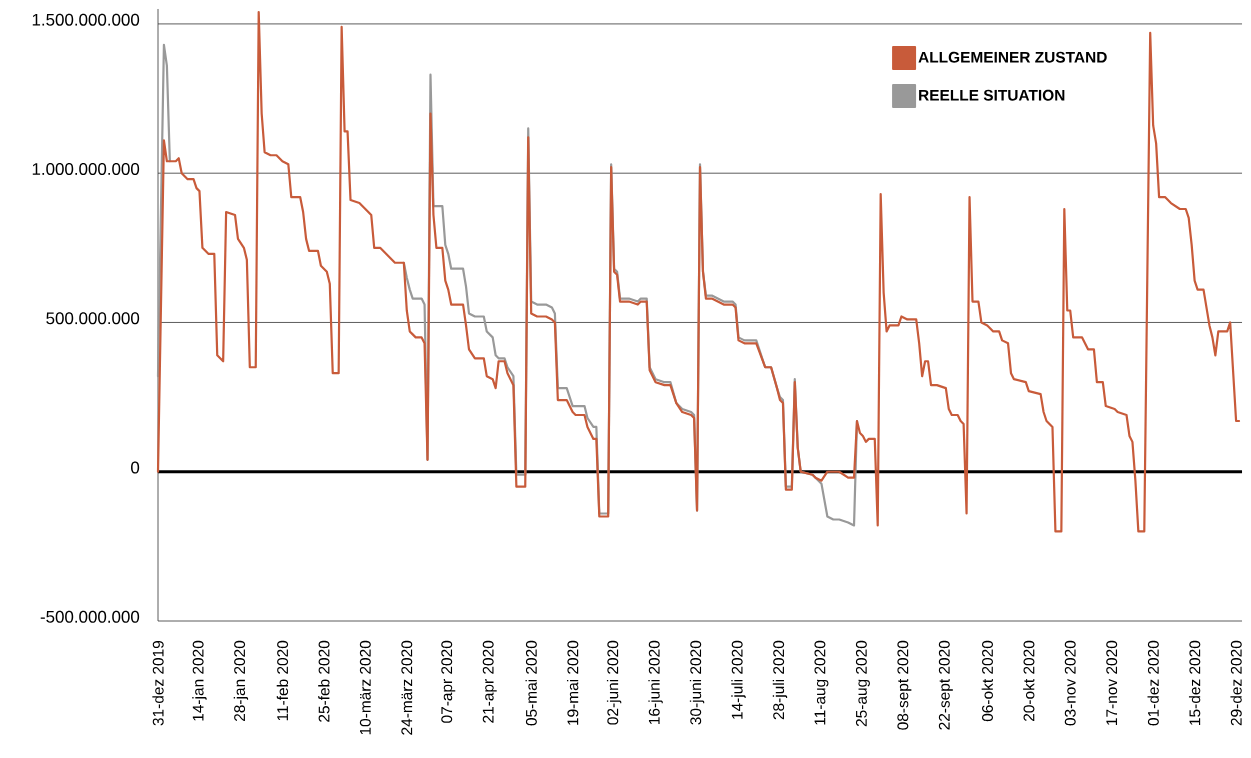 This screenshot has width=1251, height=758. Describe the element at coordinates (135, 467) in the screenshot. I see `y-tick-label: 0` at that location.